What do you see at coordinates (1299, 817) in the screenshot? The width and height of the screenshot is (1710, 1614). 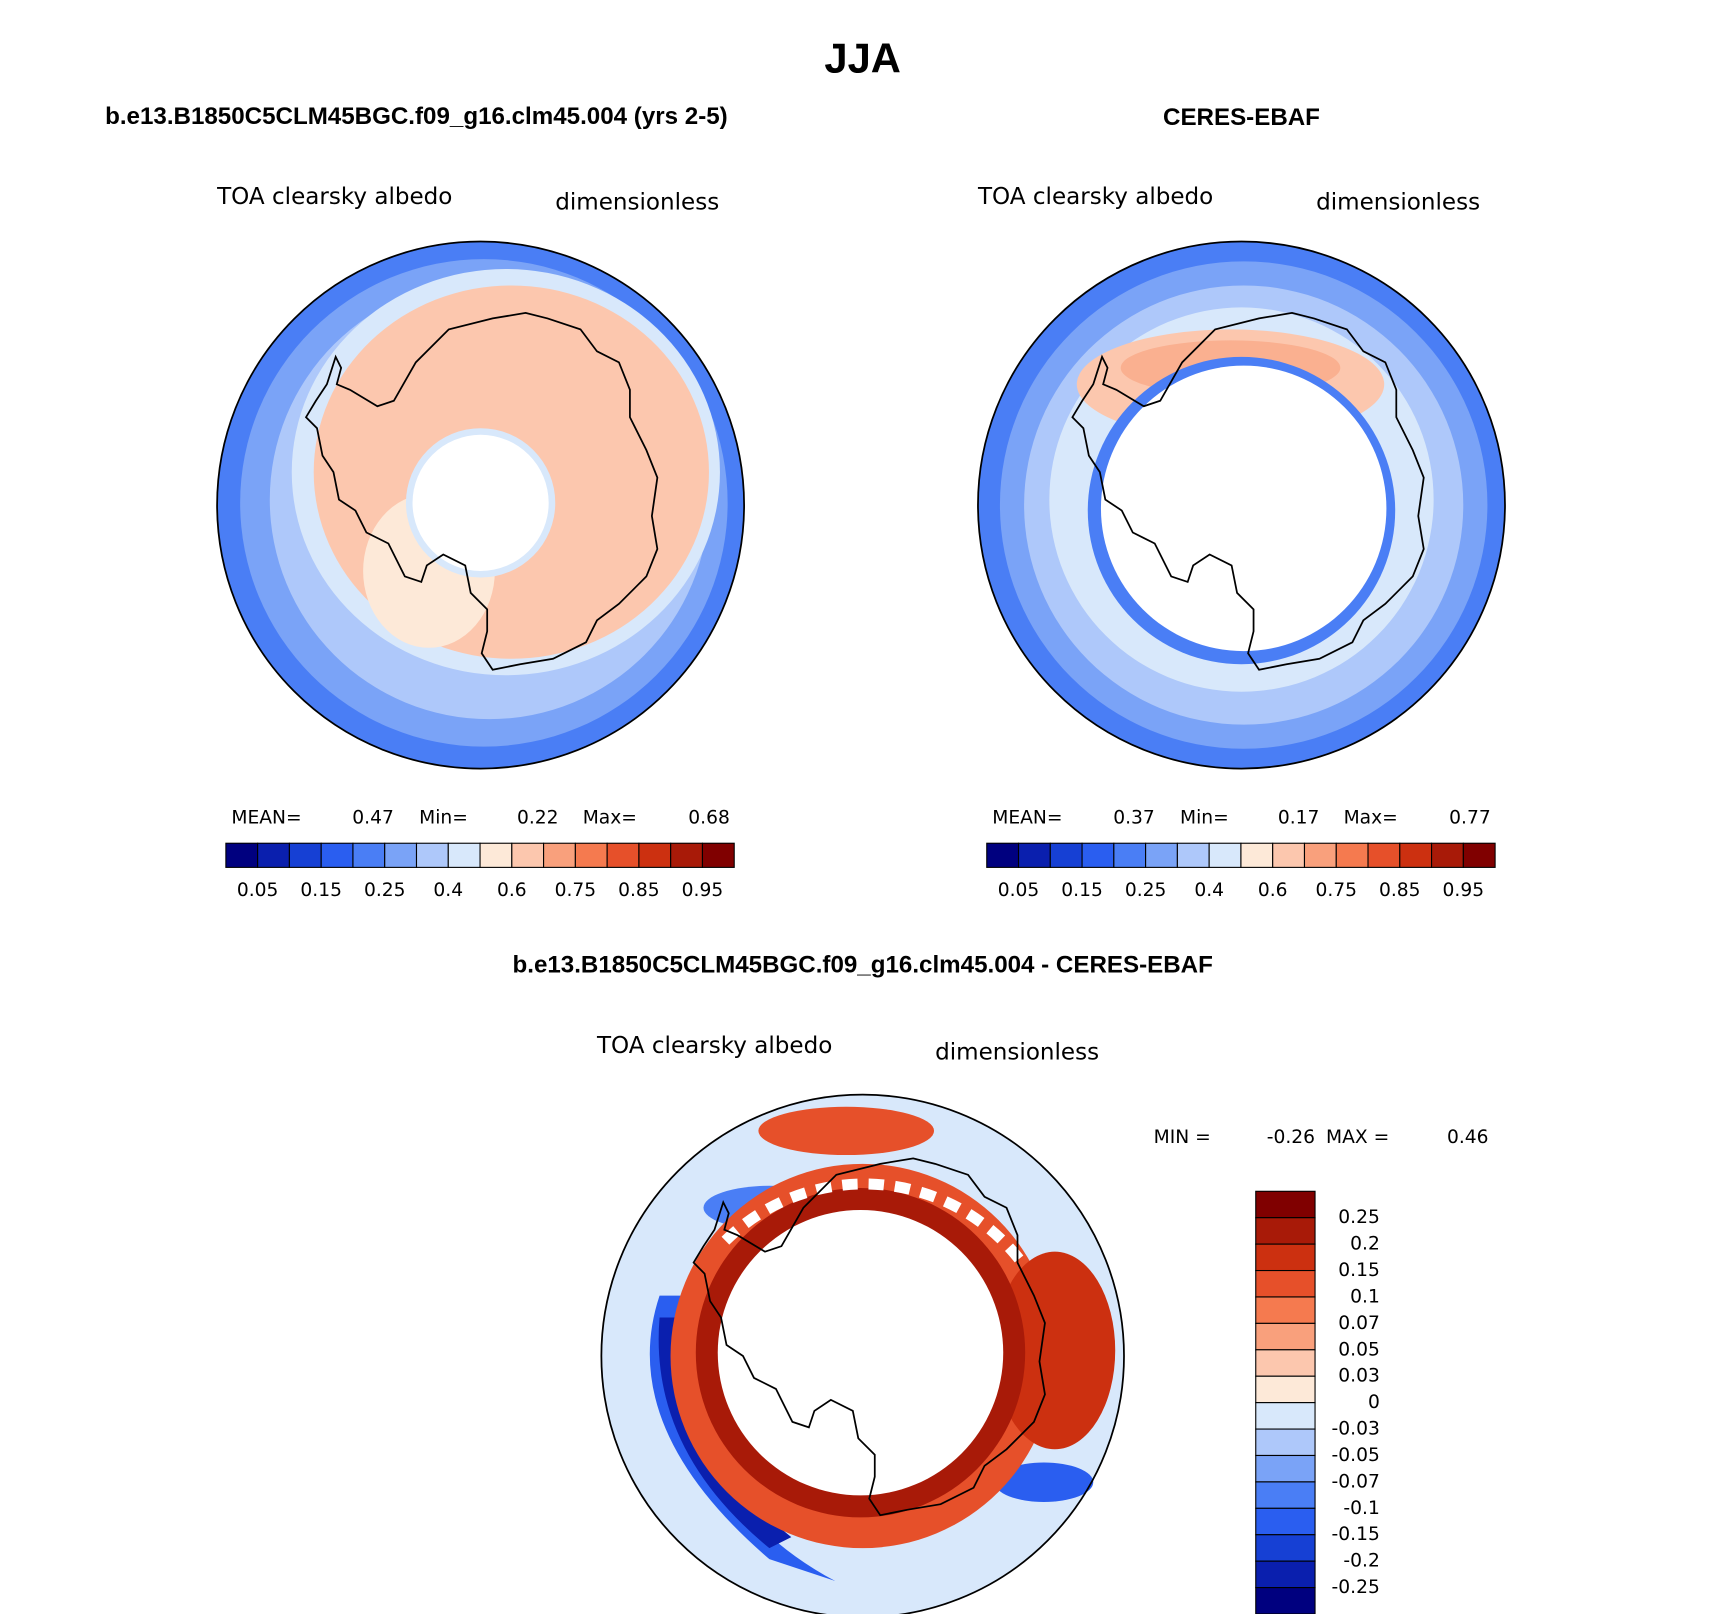 I see `stat-value: 0.17` at bounding box center [1299, 817].